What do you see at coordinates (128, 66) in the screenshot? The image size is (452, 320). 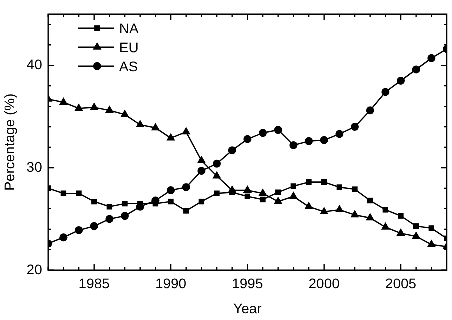 I see `legend-label: AS` at bounding box center [128, 66].